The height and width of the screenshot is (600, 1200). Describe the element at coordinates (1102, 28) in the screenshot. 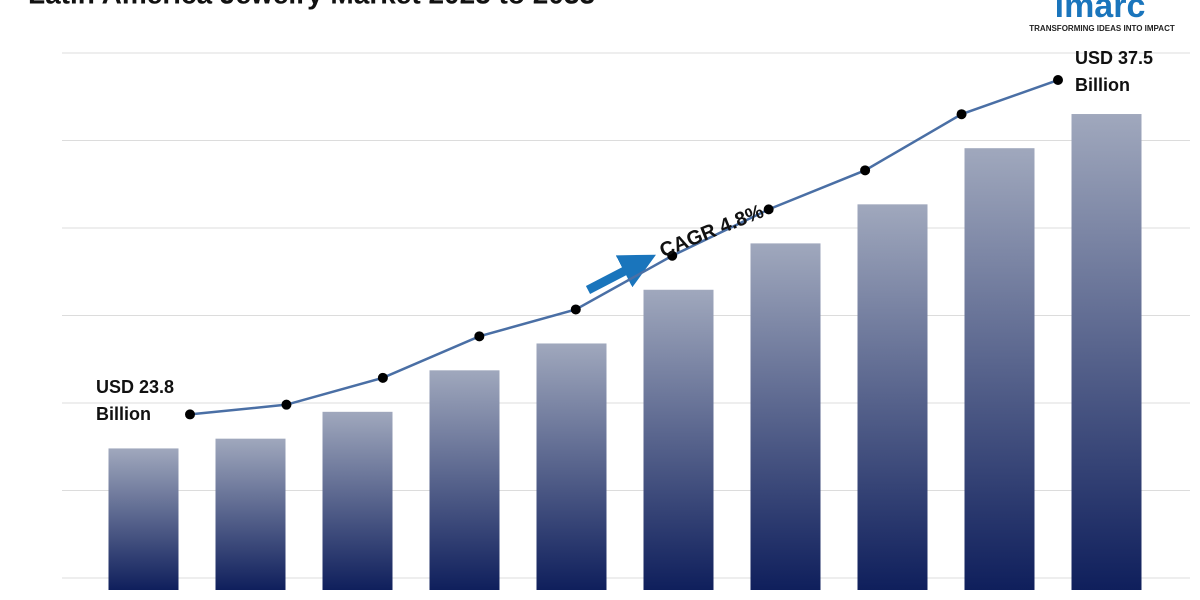

I see `logo-tagline: TRANSFORMING IDEAS INTO IMPACT` at that location.